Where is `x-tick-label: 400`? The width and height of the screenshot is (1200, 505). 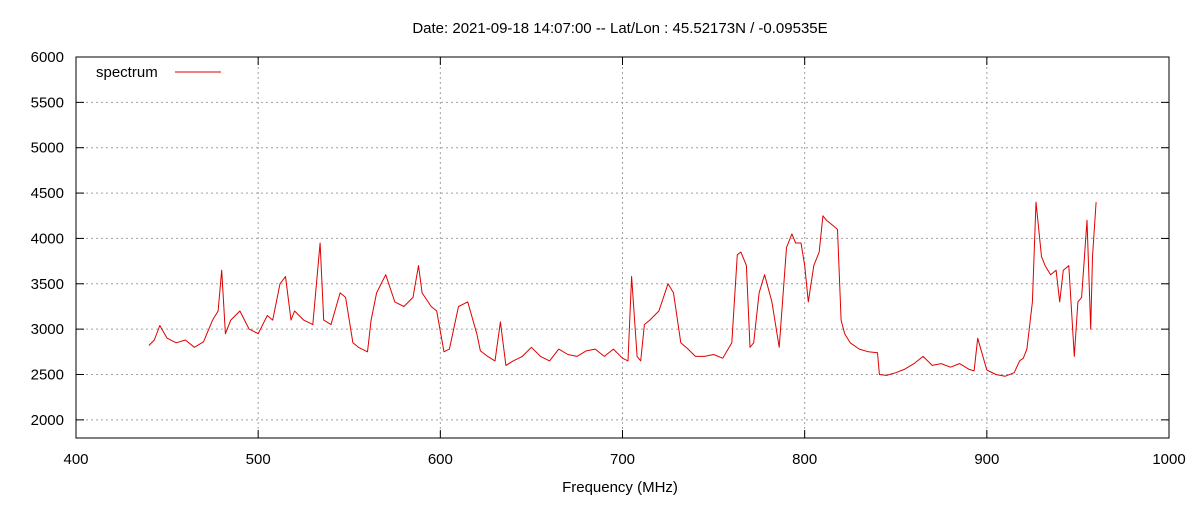 x-tick-label: 400 is located at coordinates (75, 459).